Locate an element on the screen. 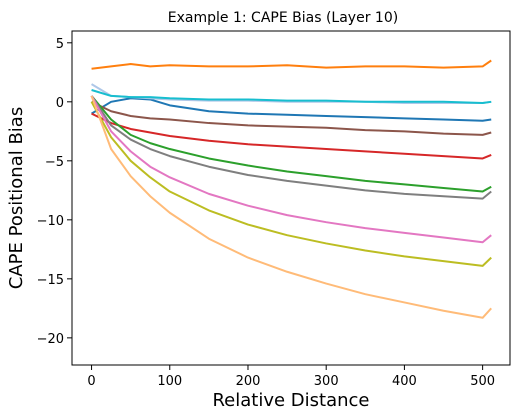 The width and height of the screenshot is (532, 419). y-tick-label: −5 is located at coordinates (54, 162).